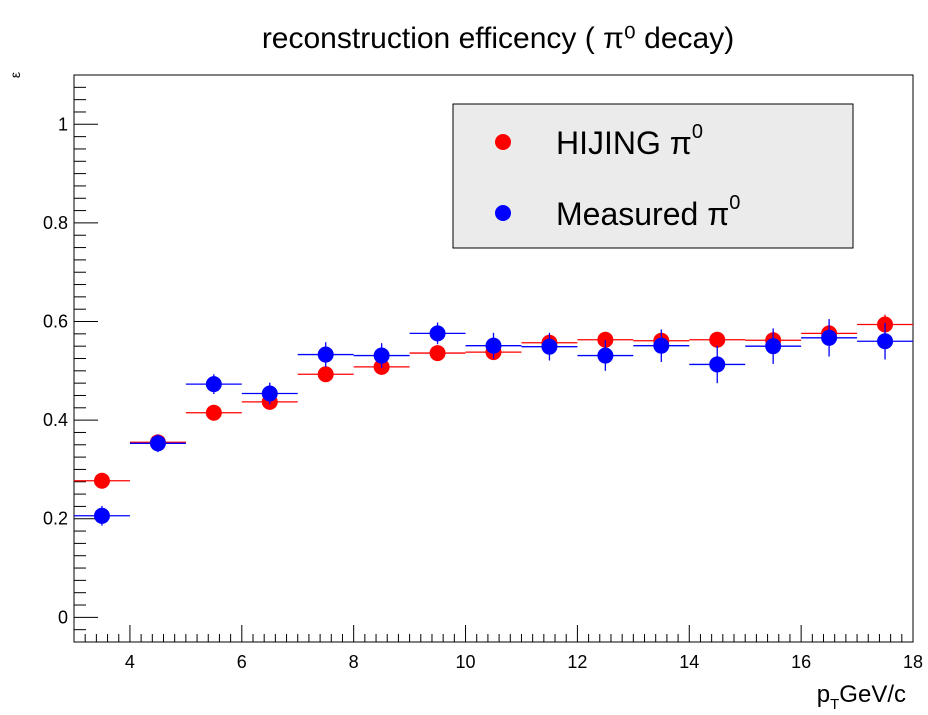  What do you see at coordinates (498, 38) in the screenshot?
I see `chart-title: reconstruction efficency ( π⁰ decay)` at bounding box center [498, 38].